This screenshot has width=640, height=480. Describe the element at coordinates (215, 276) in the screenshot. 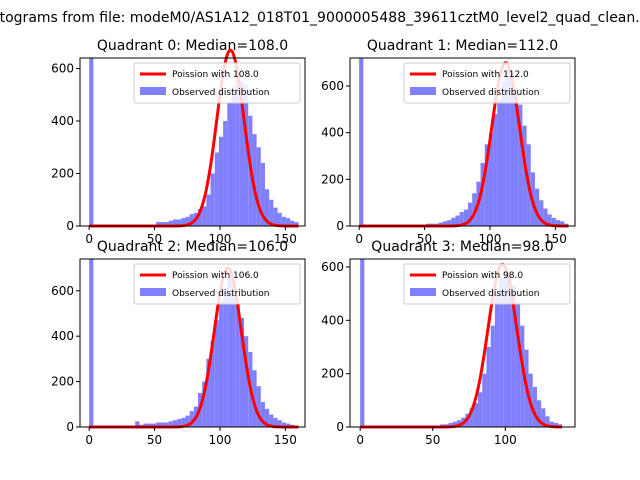

I see `legend-label: Poission with 106.0` at that location.